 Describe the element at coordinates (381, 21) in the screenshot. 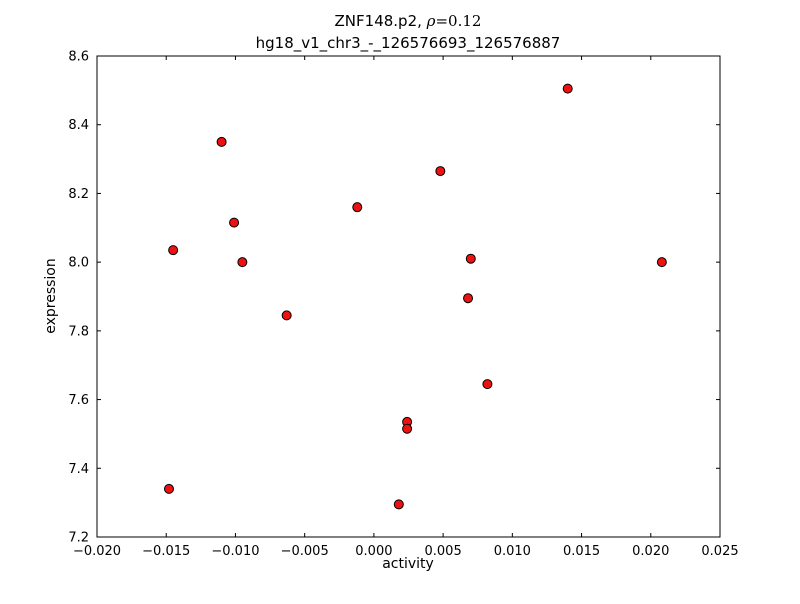

I see `chart-title-prefix: ZNF148.p2,` at that location.